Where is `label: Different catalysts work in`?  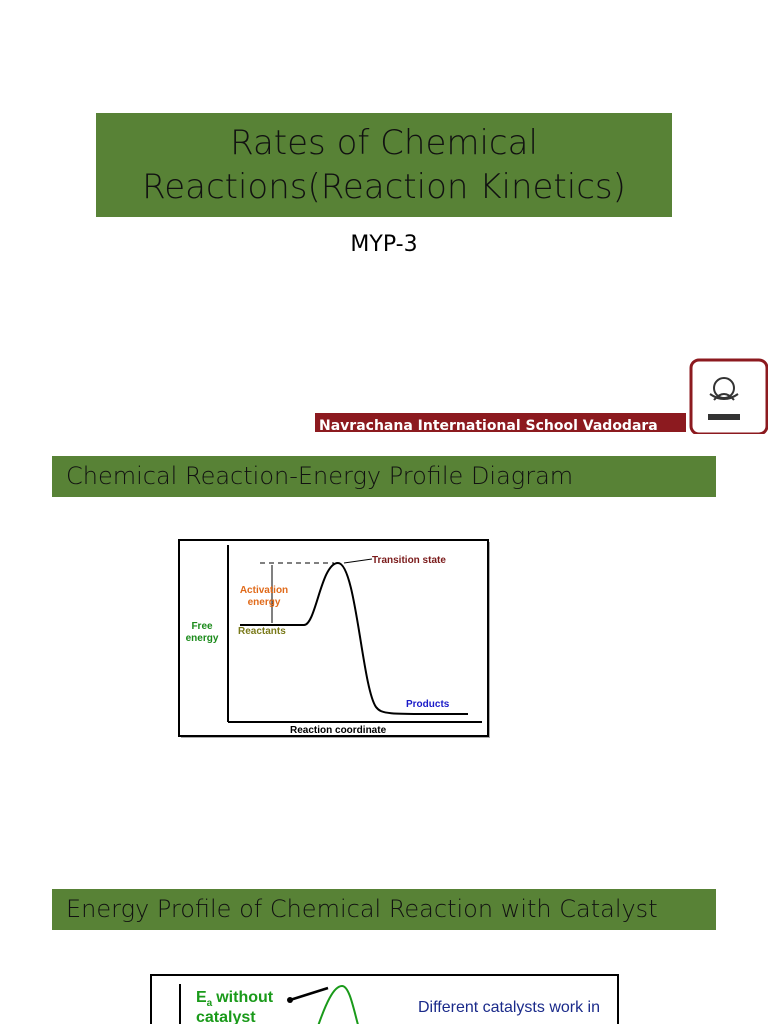
label: Different catalysts work in is located at coordinates (509, 1007).